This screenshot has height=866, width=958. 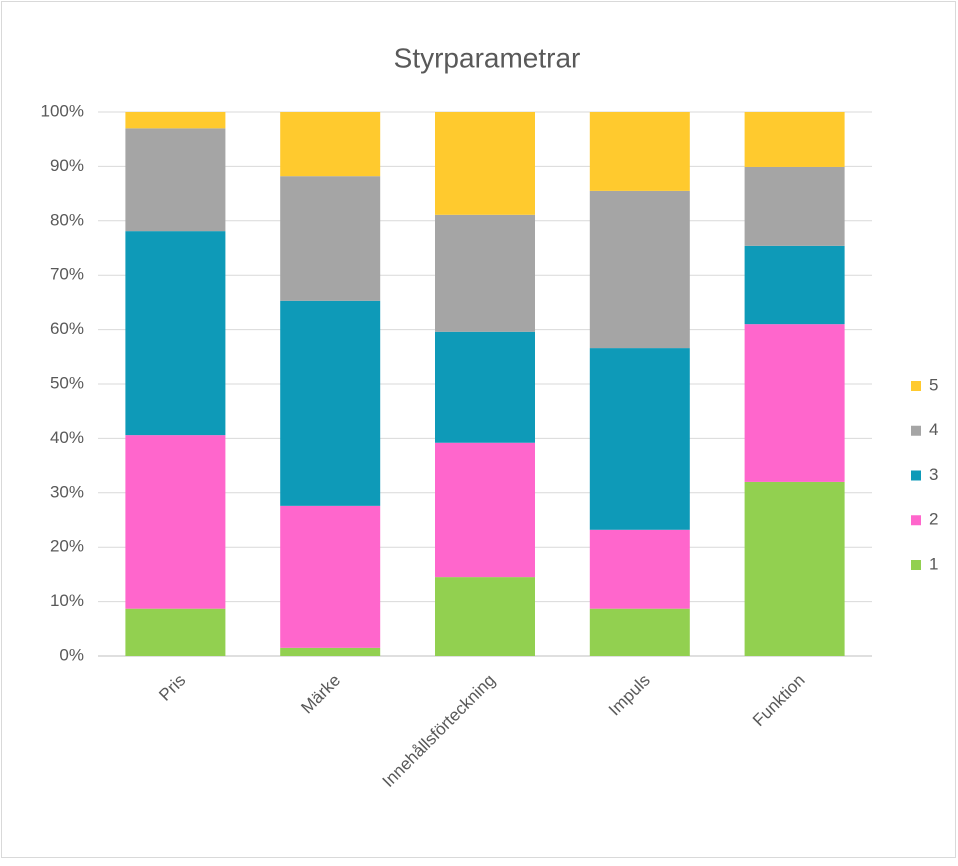 I want to click on y-tick-label: 40%, so click(x=67, y=437).